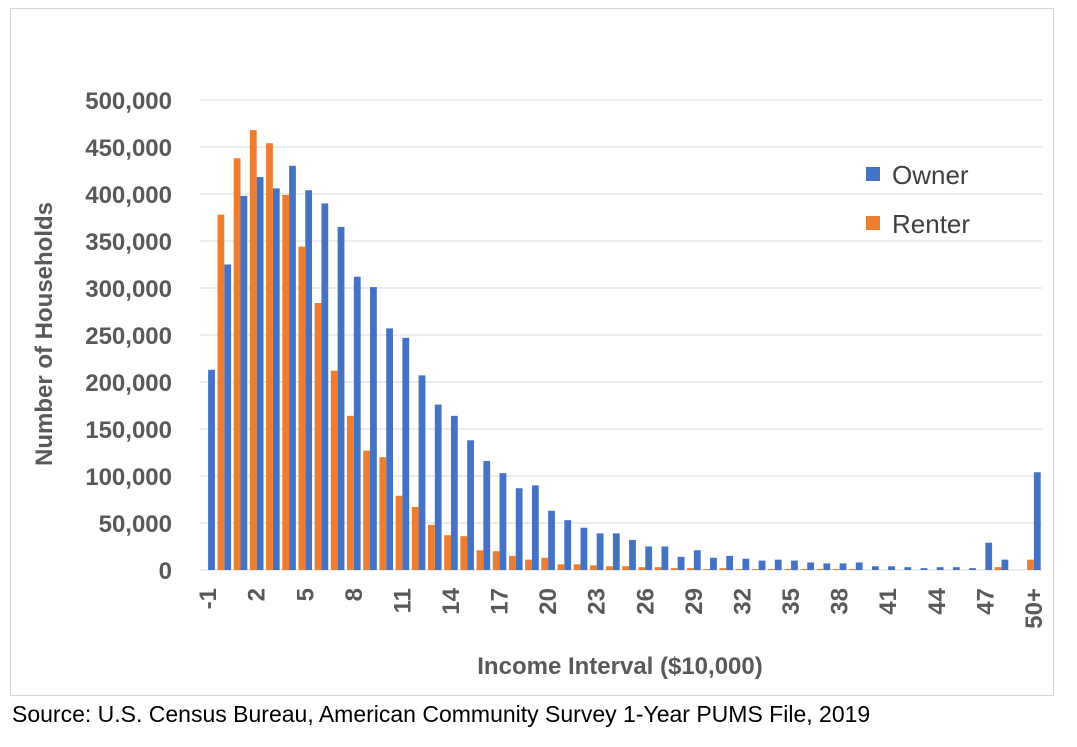 This screenshot has height=747, width=1077. I want to click on x-tick-label: 26, so click(645, 601).